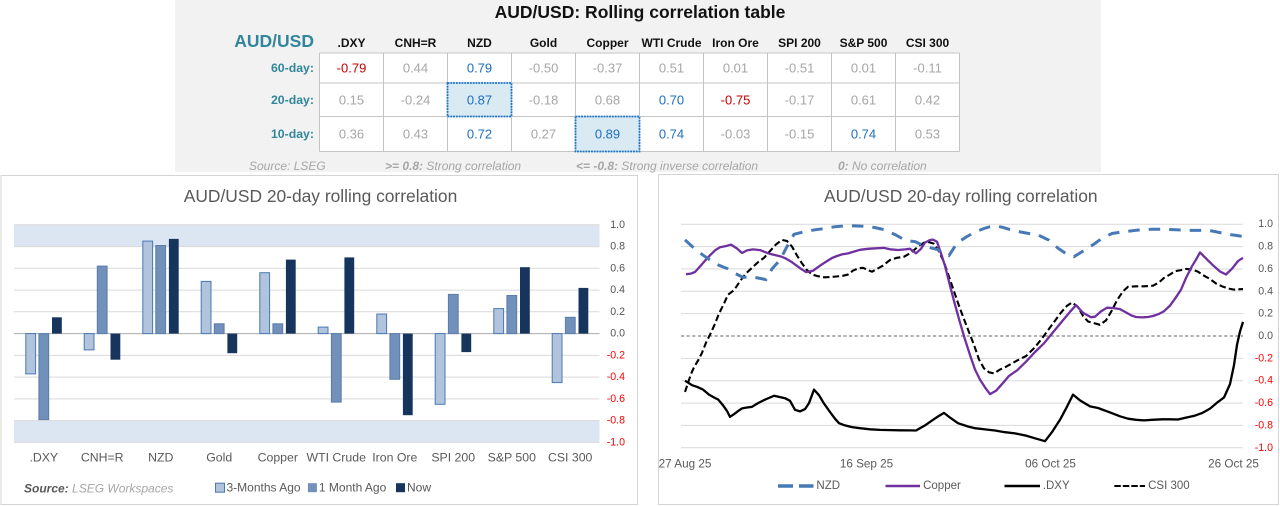 Image resolution: width=1280 pixels, height=506 pixels. What do you see at coordinates (667, 166) in the screenshot?
I see `svg-text:<= -0.8: Strong inverse corre: <= -0.8: Strong inverse correlation` at bounding box center [667, 166].